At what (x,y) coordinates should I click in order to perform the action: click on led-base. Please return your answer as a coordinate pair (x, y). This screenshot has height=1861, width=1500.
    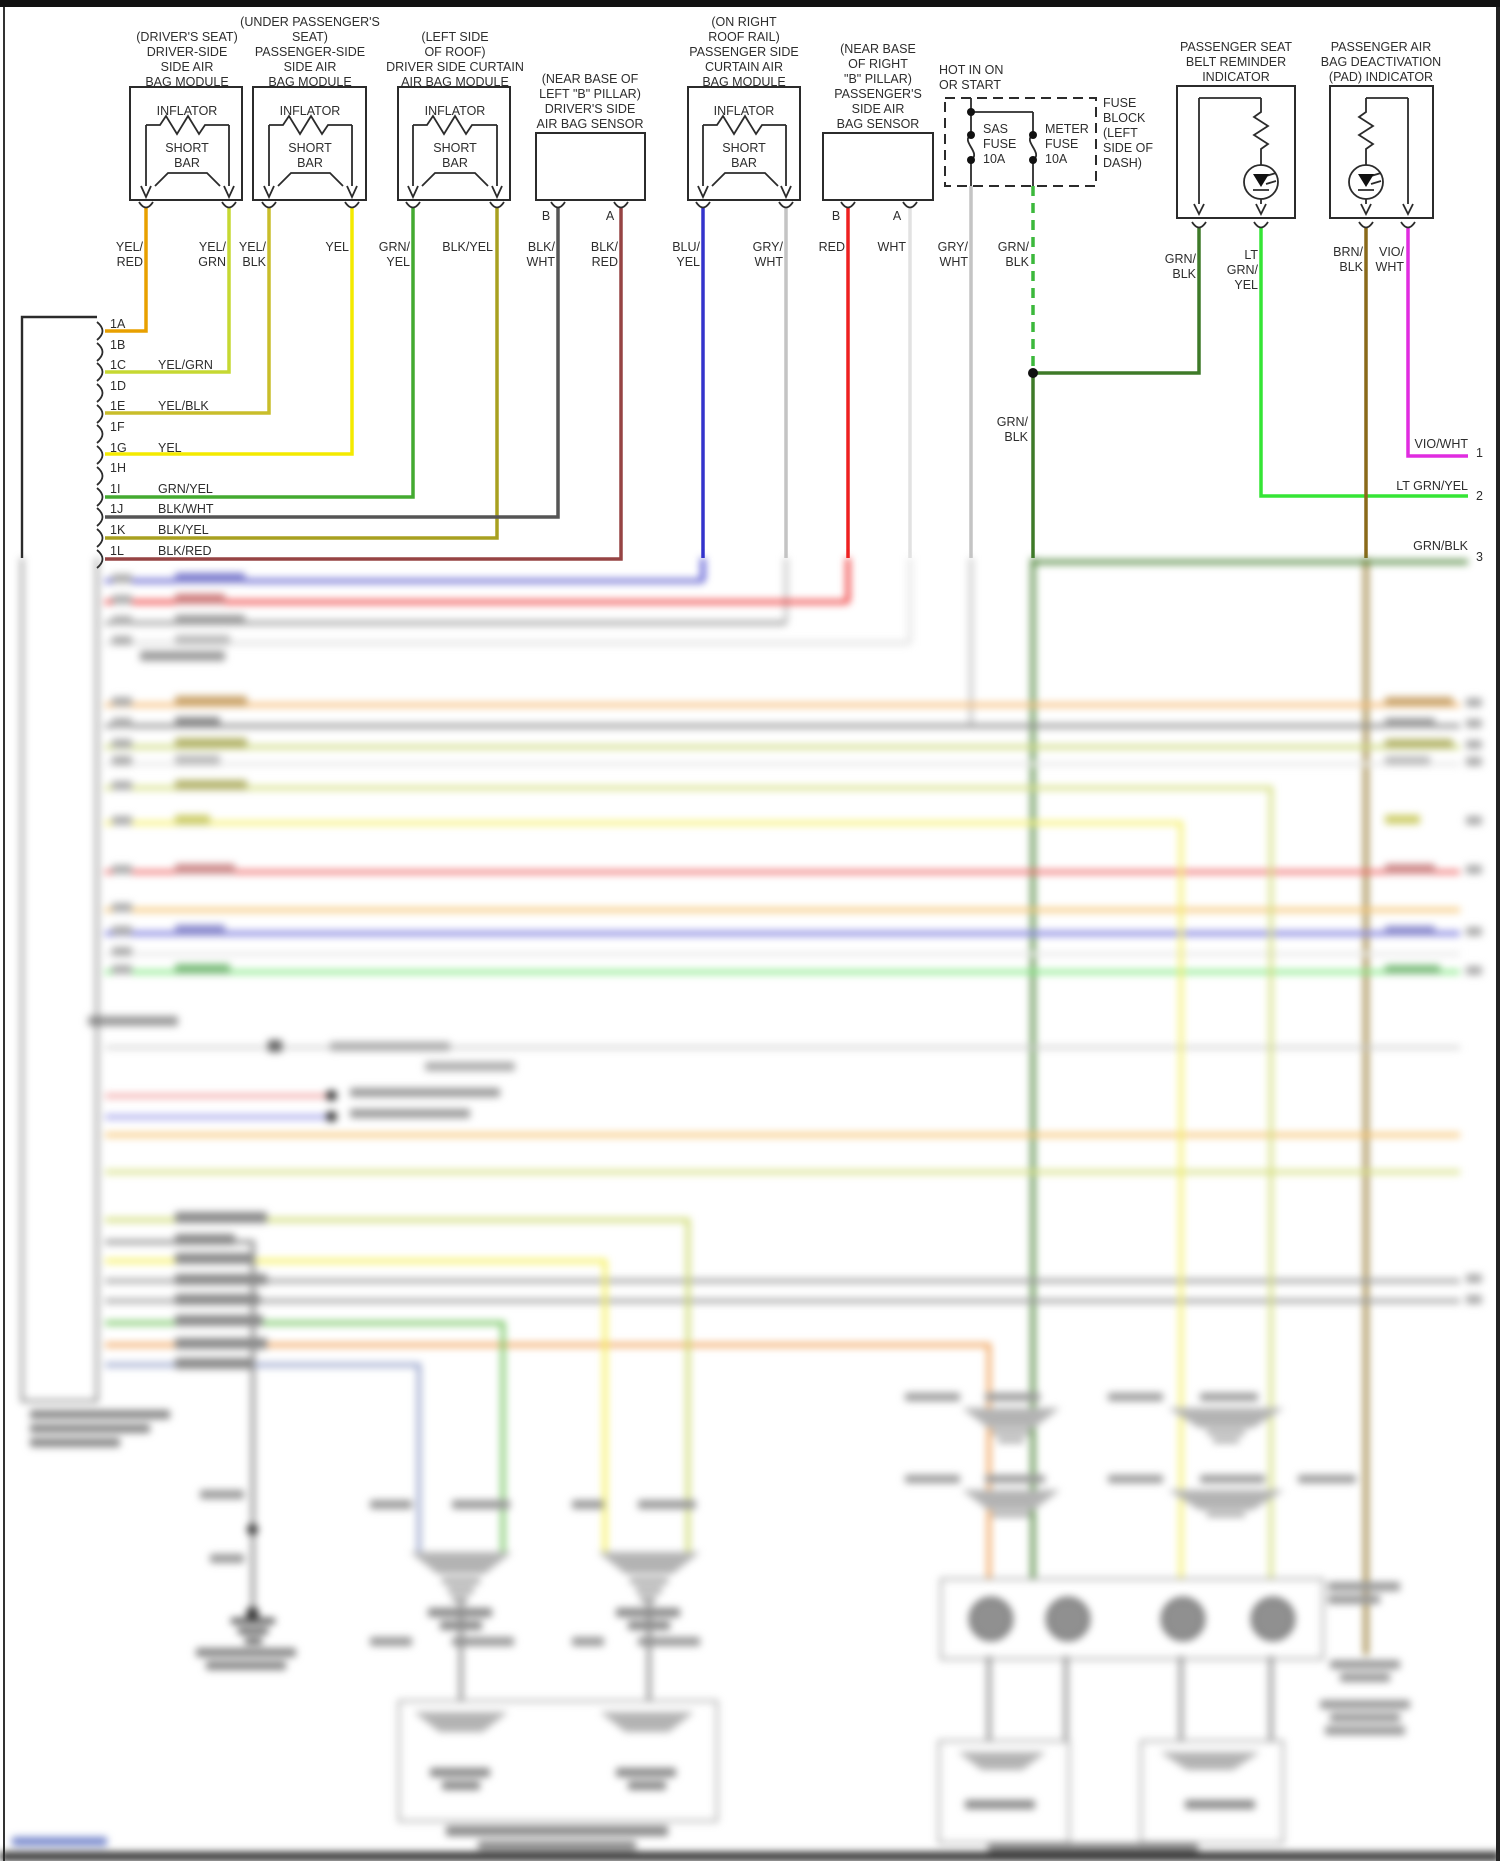
    Looking at the image, I should click on (1261, 203).